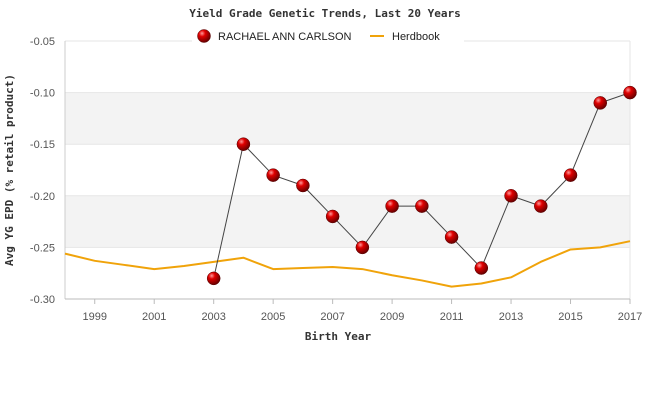 The width and height of the screenshot is (650, 400). Describe the element at coordinates (42, 248) in the screenshot. I see `y-tick-label: -0.25` at that location.